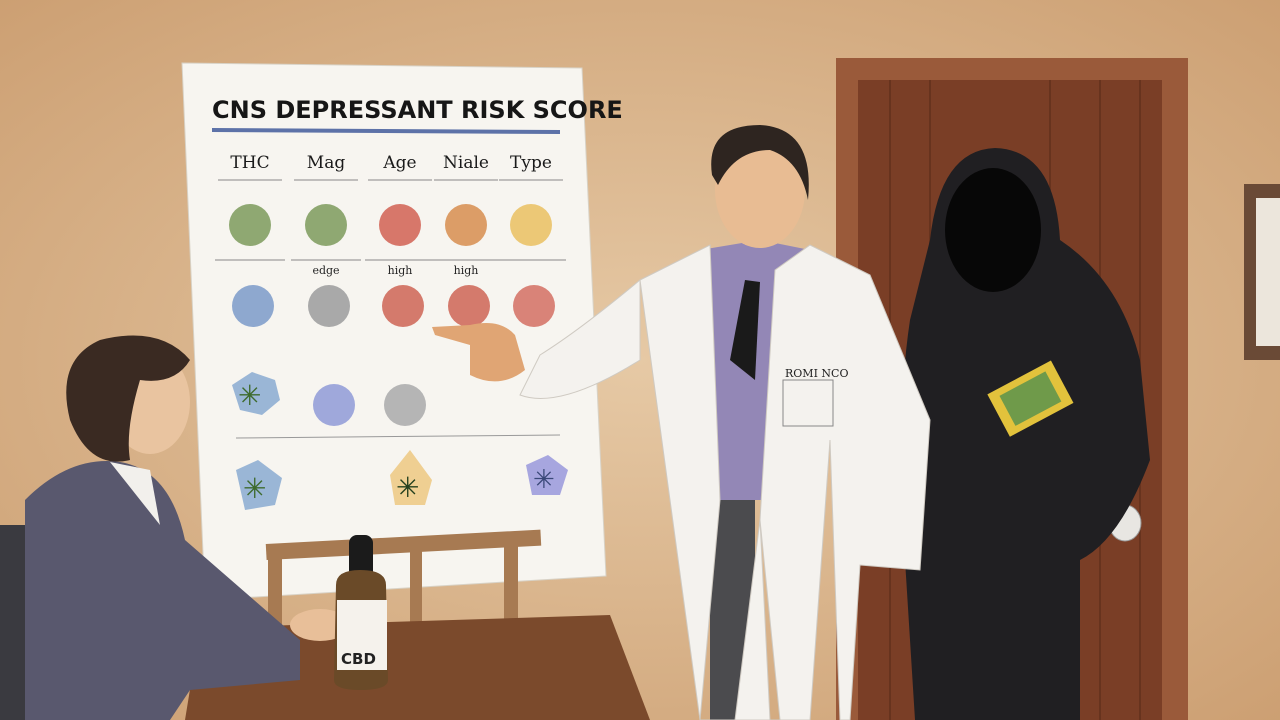  What do you see at coordinates (816, 373) in the screenshot?
I see `name-badge: ROMI NCO` at bounding box center [816, 373].